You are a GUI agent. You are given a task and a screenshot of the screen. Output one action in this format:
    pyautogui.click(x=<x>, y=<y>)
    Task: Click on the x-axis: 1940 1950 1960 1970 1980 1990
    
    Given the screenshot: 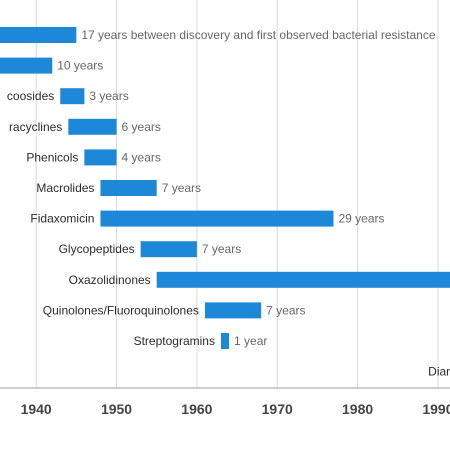 What is the action you would take?
    pyautogui.click(x=225, y=402)
    